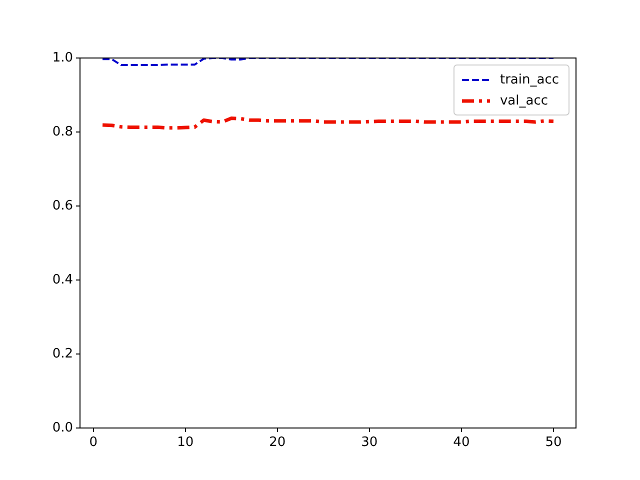  Describe the element at coordinates (62, 428) in the screenshot. I see `y-tick-label: 0.0` at that location.